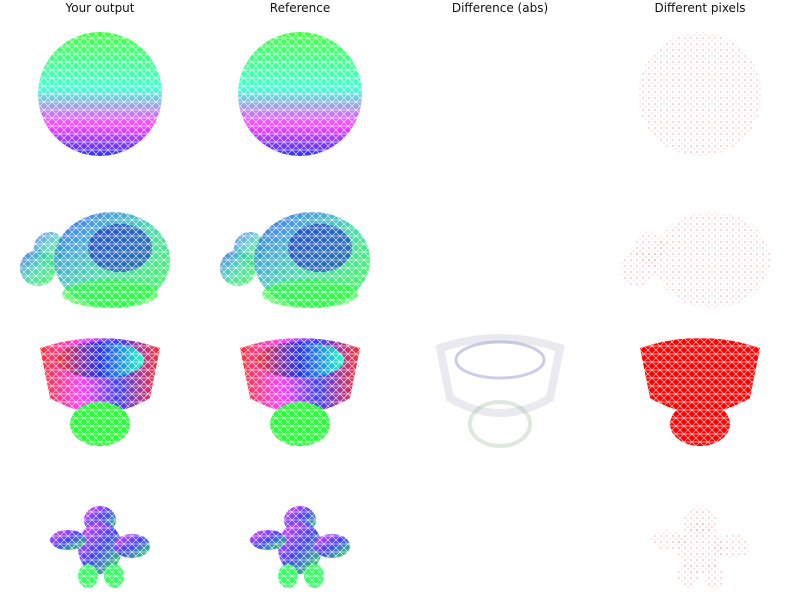  I want to click on difference-sphere-render, so click(500, 92).